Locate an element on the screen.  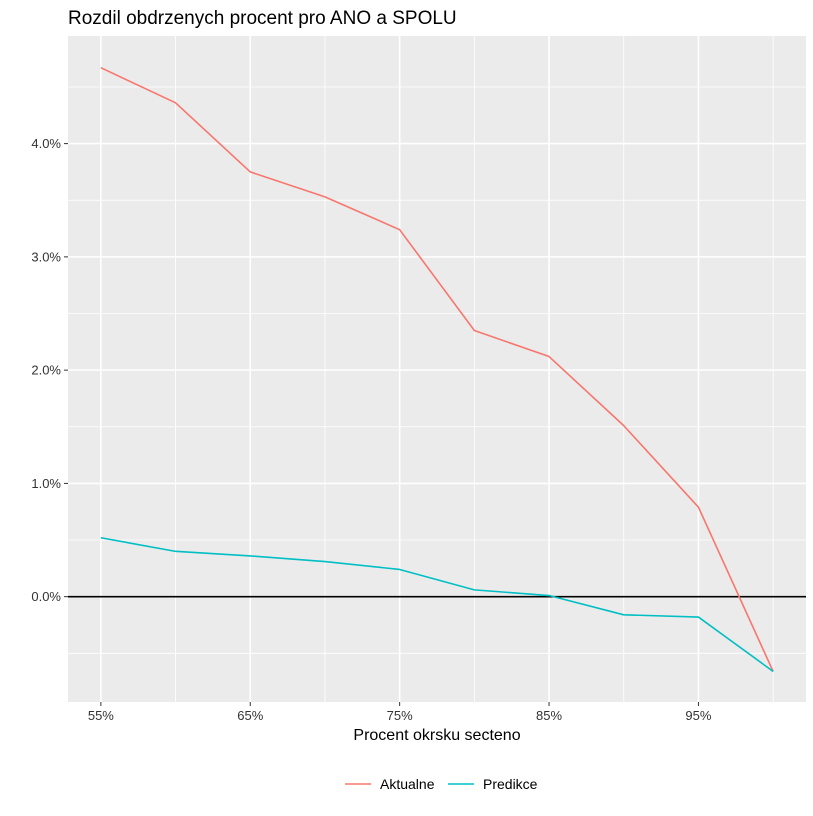
y-tick-label: 4.0% is located at coordinates (46, 143).